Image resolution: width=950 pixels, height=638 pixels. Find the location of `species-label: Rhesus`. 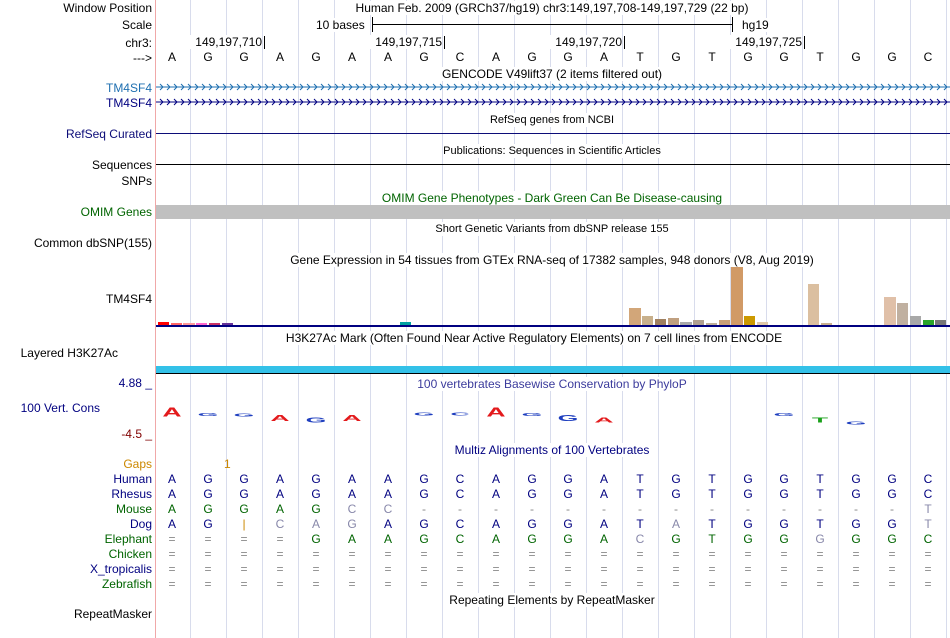

species-label: Rhesus is located at coordinates (131, 494).